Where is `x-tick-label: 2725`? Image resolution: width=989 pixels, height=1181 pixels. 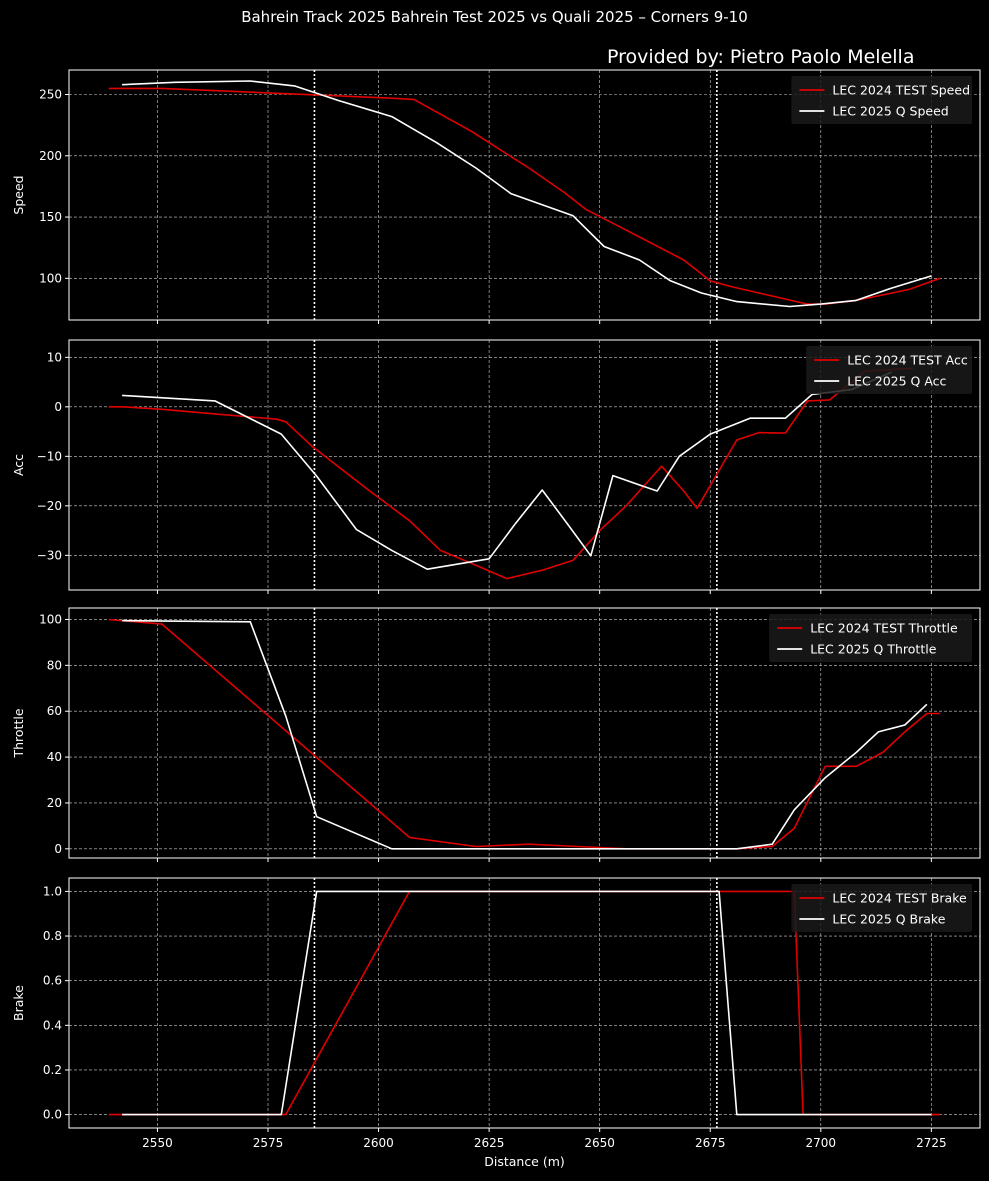 x-tick-label: 2725 is located at coordinates (931, 1143).